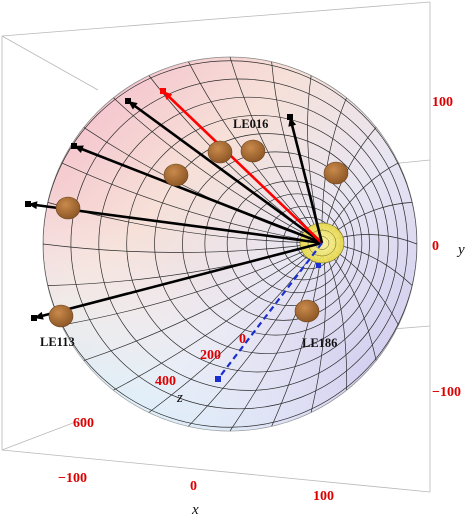 The image size is (471, 519). What do you see at coordinates (435, 246) in the screenshot?
I see `y-tick-label: 0` at bounding box center [435, 246].